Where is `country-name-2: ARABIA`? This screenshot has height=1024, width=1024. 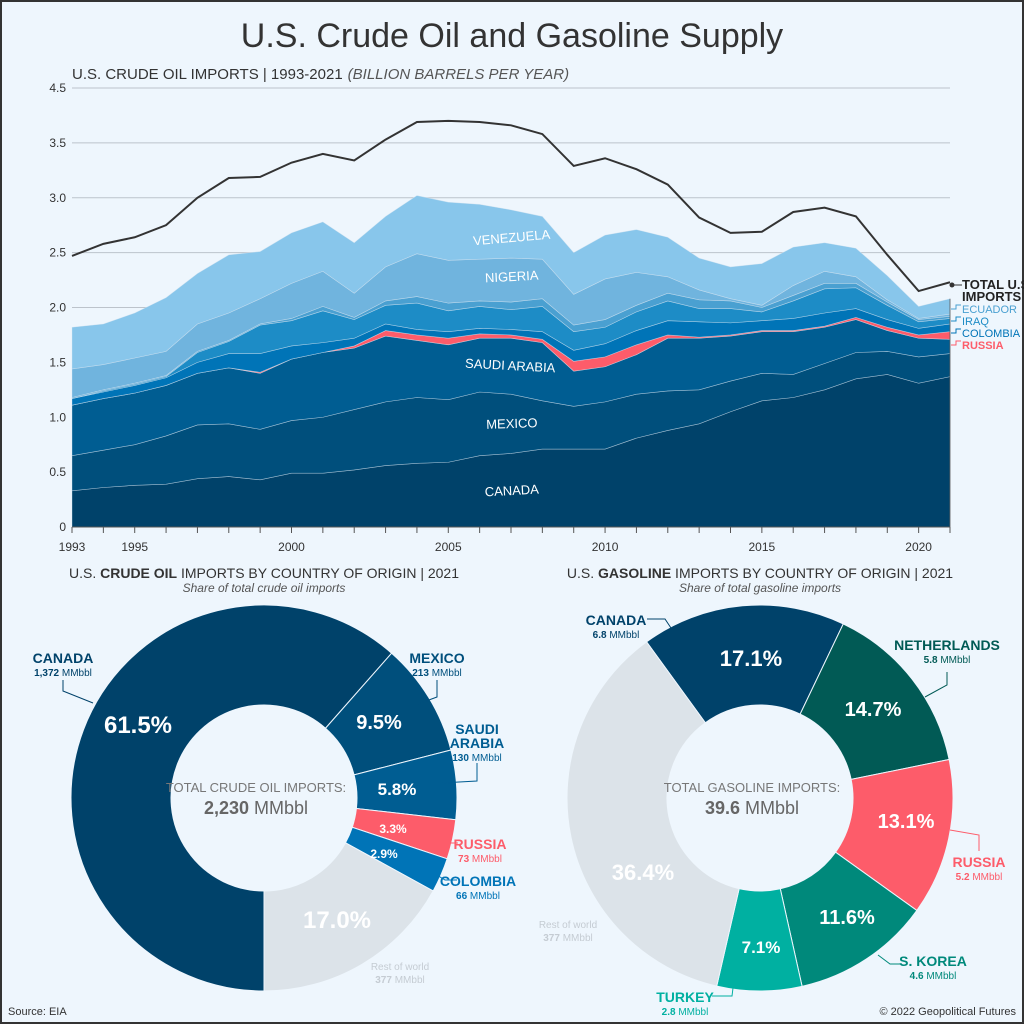
country-name-2: ARABIA is located at coordinates (477, 743).